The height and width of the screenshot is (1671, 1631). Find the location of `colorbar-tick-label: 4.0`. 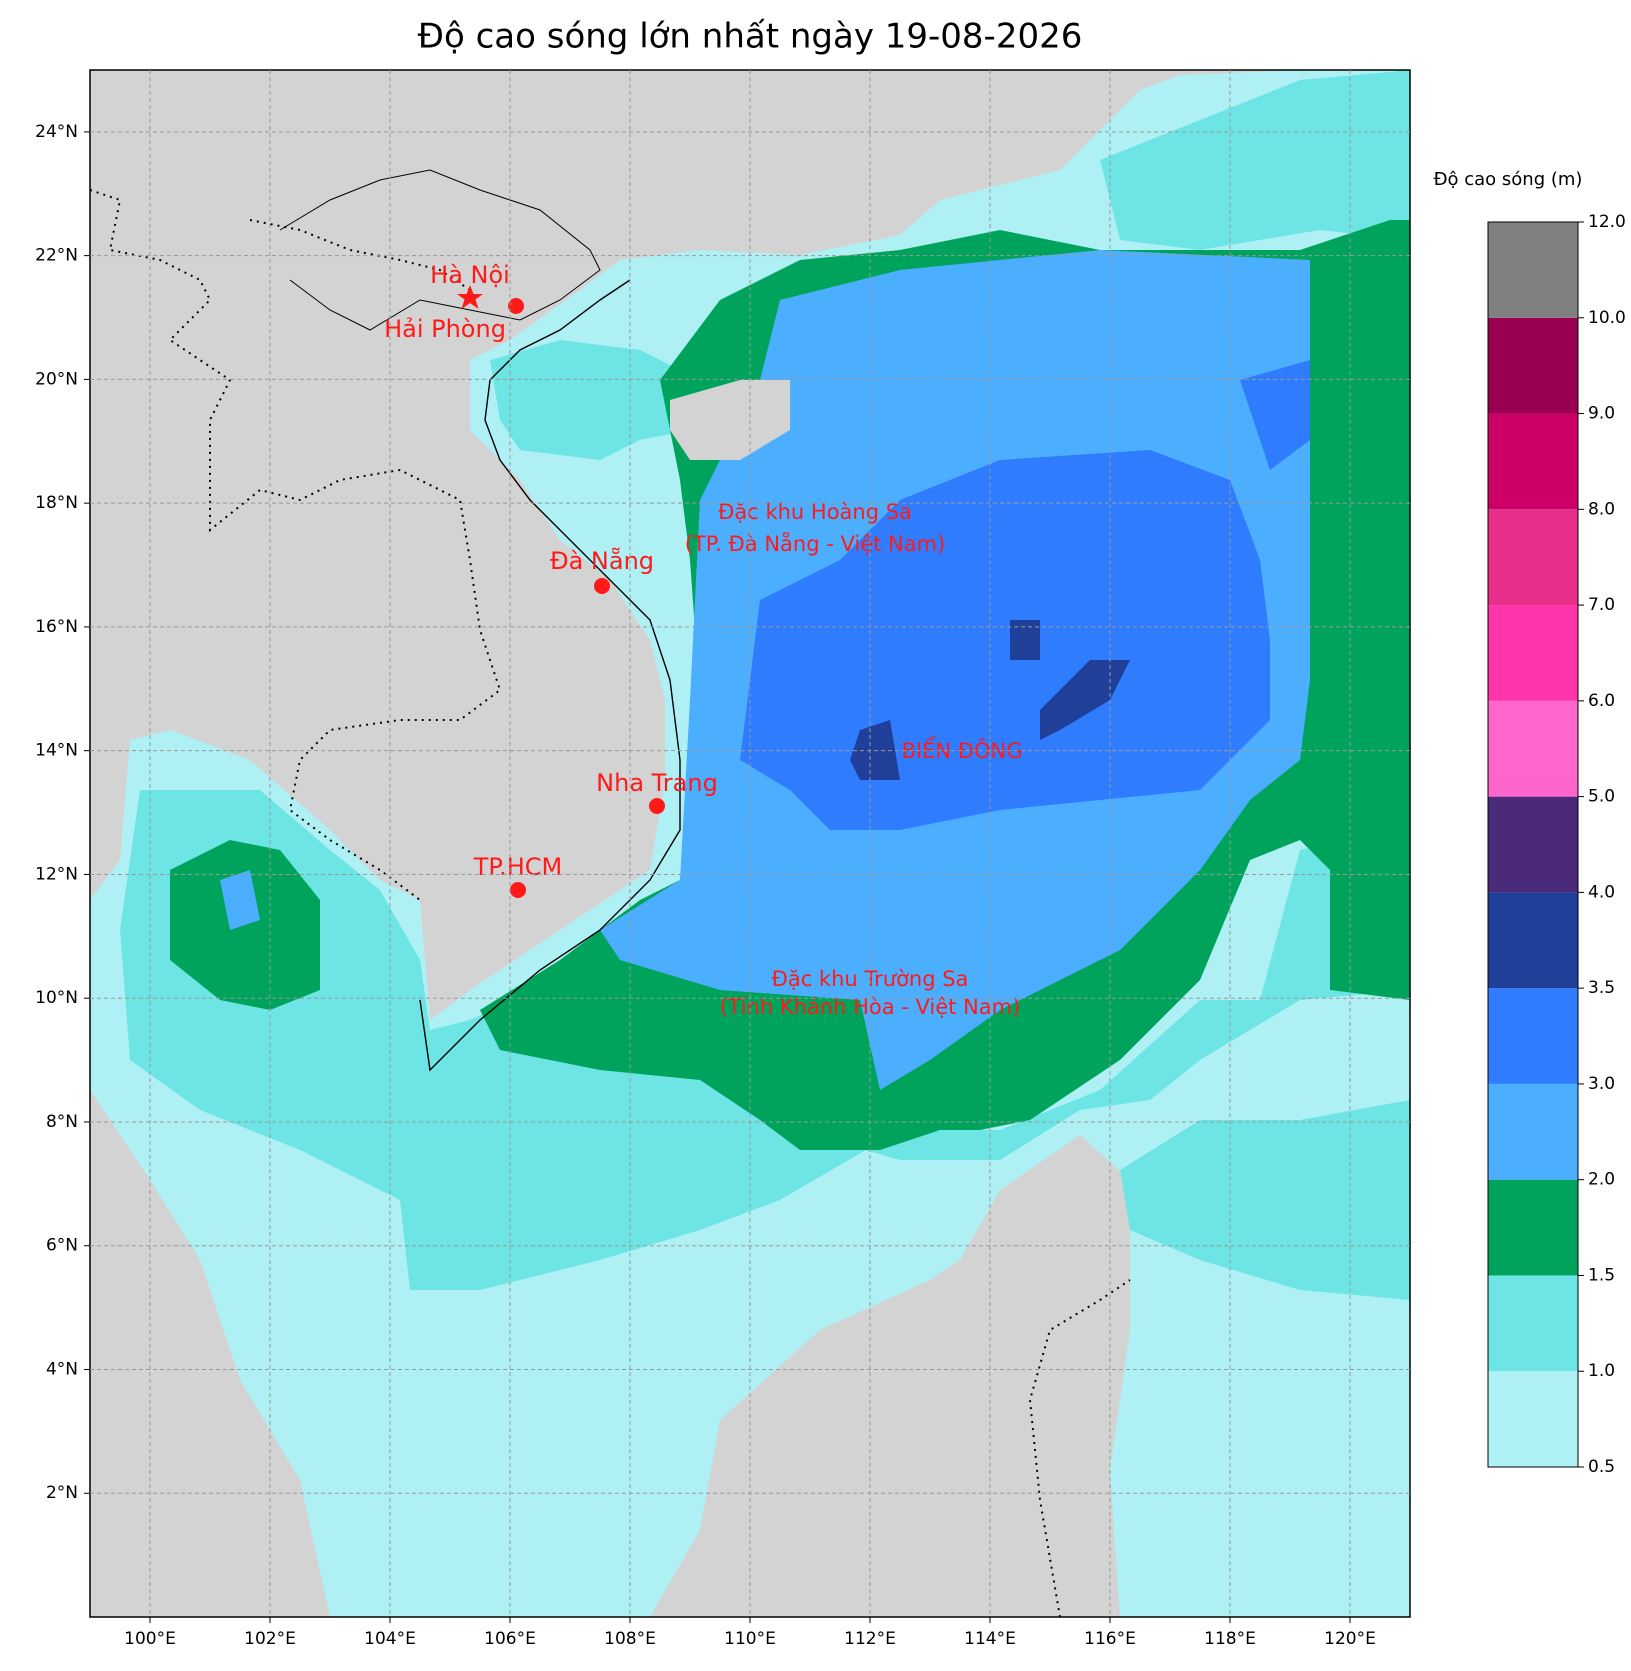

colorbar-tick-label: 4.0 is located at coordinates (1601, 892).